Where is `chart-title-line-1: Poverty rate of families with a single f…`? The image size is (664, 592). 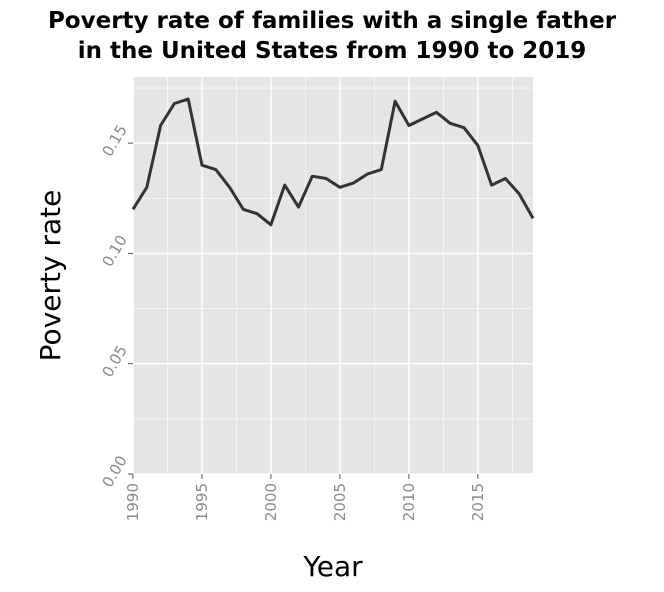 chart-title-line-1: Poverty rate of families with a single f… is located at coordinates (332, 21).